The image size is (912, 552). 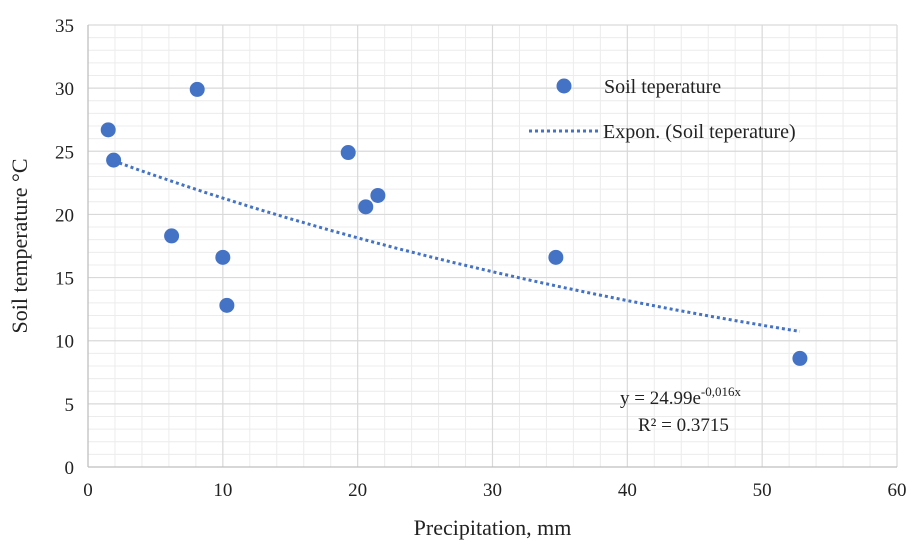 I want to click on equation-text: y = 24.99e-0,016x, so click(x=680, y=396).